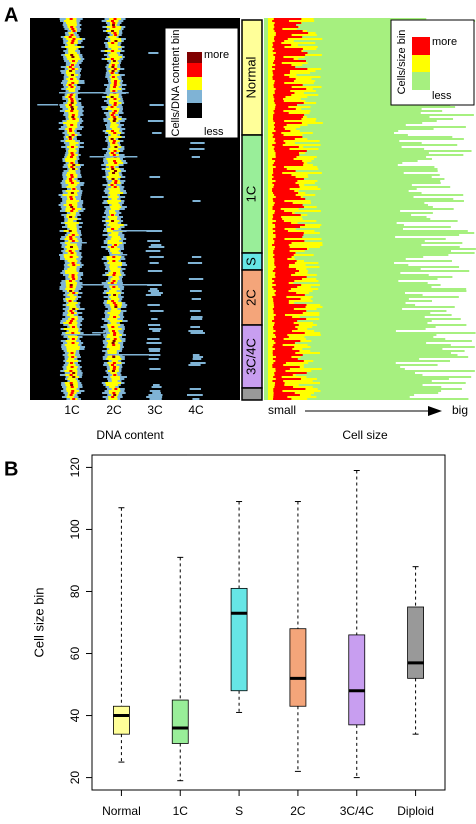 The width and height of the screenshot is (476, 824). What do you see at coordinates (435, 411) in the screenshot?
I see `arrow-head` at bounding box center [435, 411].